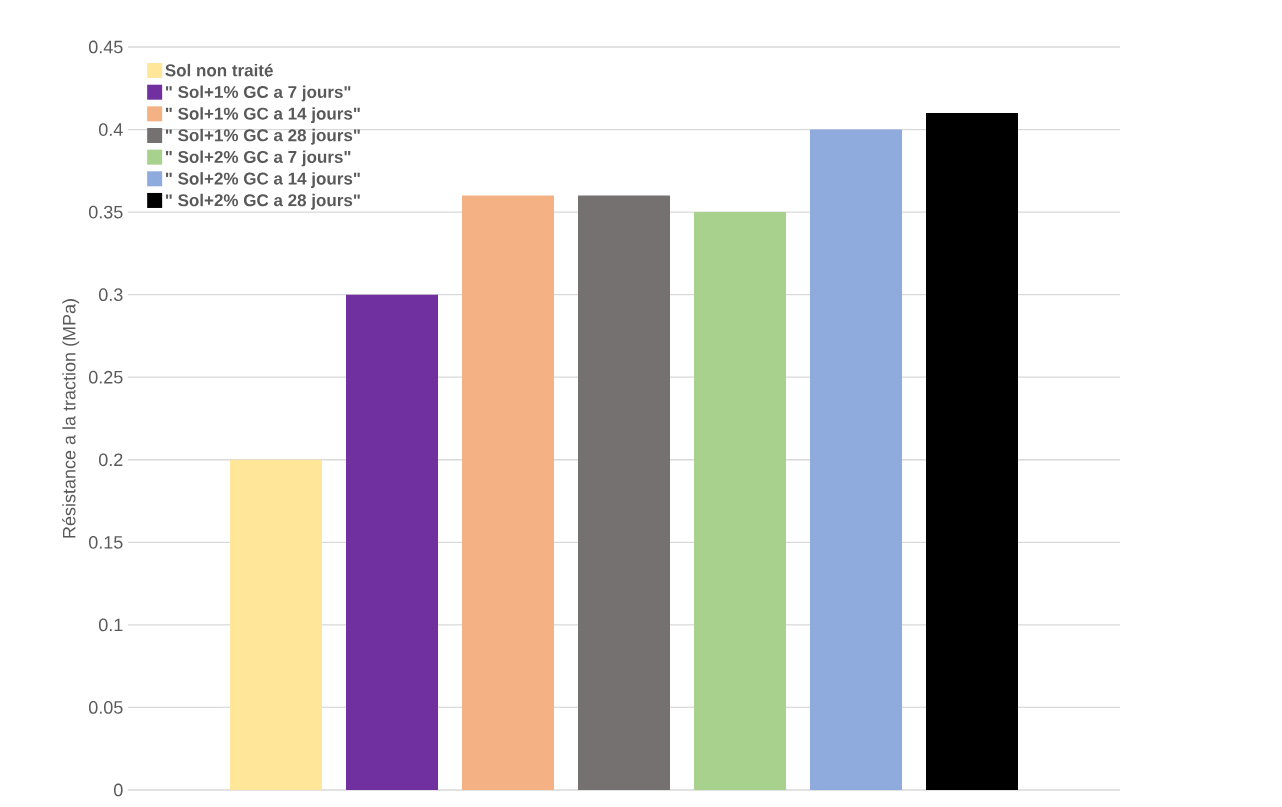 Image resolution: width=1282 pixels, height=807 pixels. I want to click on y-tick-label: 0.05, so click(105, 707).